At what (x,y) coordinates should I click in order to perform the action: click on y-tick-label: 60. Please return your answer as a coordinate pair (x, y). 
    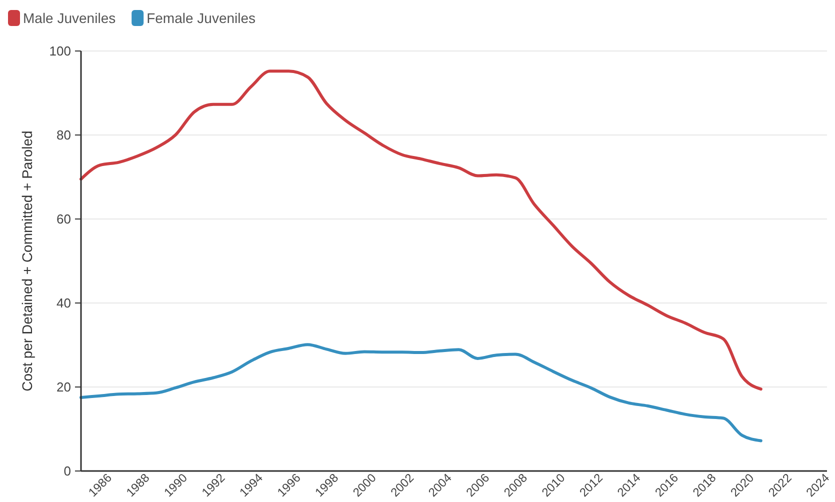
    Looking at the image, I should click on (63, 219).